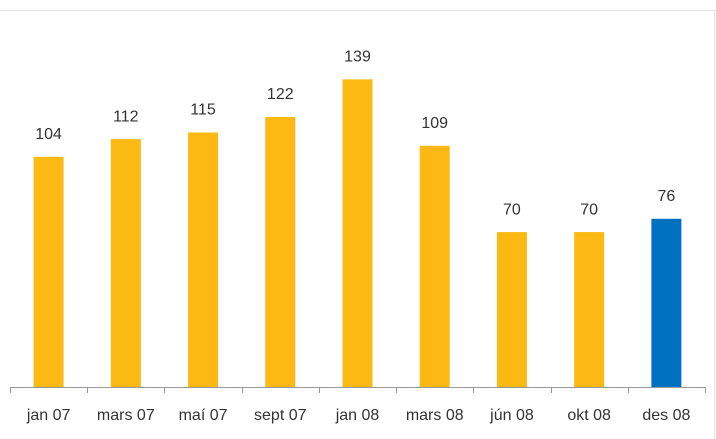 This screenshot has height=439, width=716. I want to click on value-label: 76, so click(666, 196).